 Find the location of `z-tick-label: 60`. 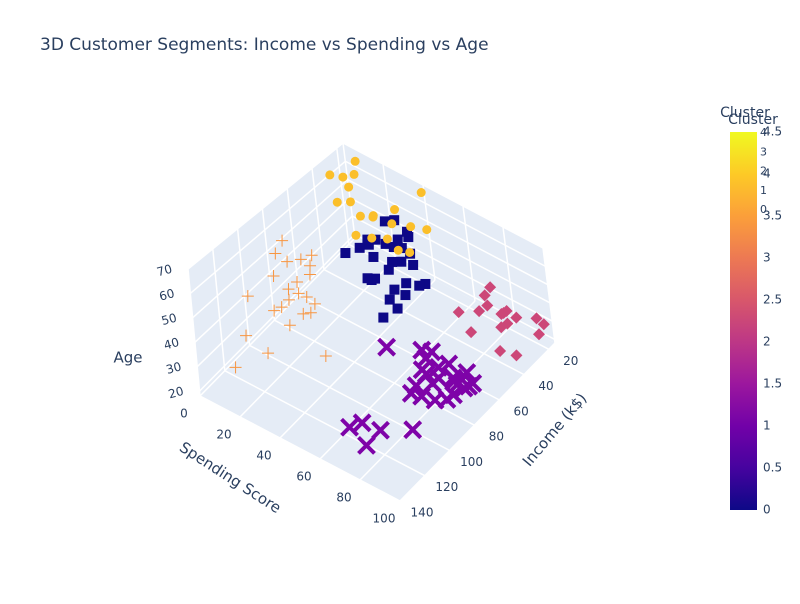

z-tick-label: 60 is located at coordinates (167, 294).